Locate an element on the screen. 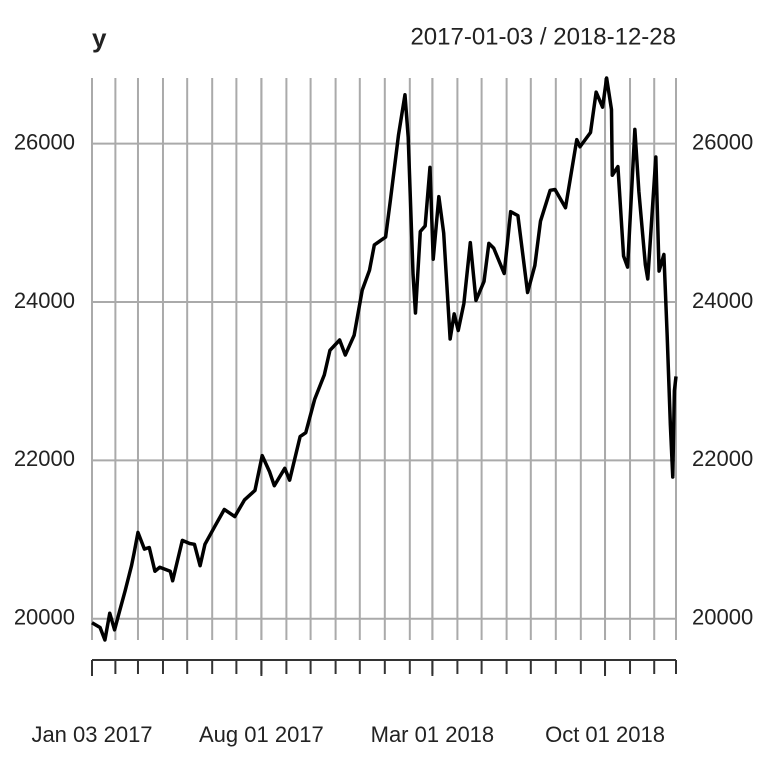 This screenshot has width=768, height=768. y-tick-label-right: 20000 is located at coordinates (722, 617).